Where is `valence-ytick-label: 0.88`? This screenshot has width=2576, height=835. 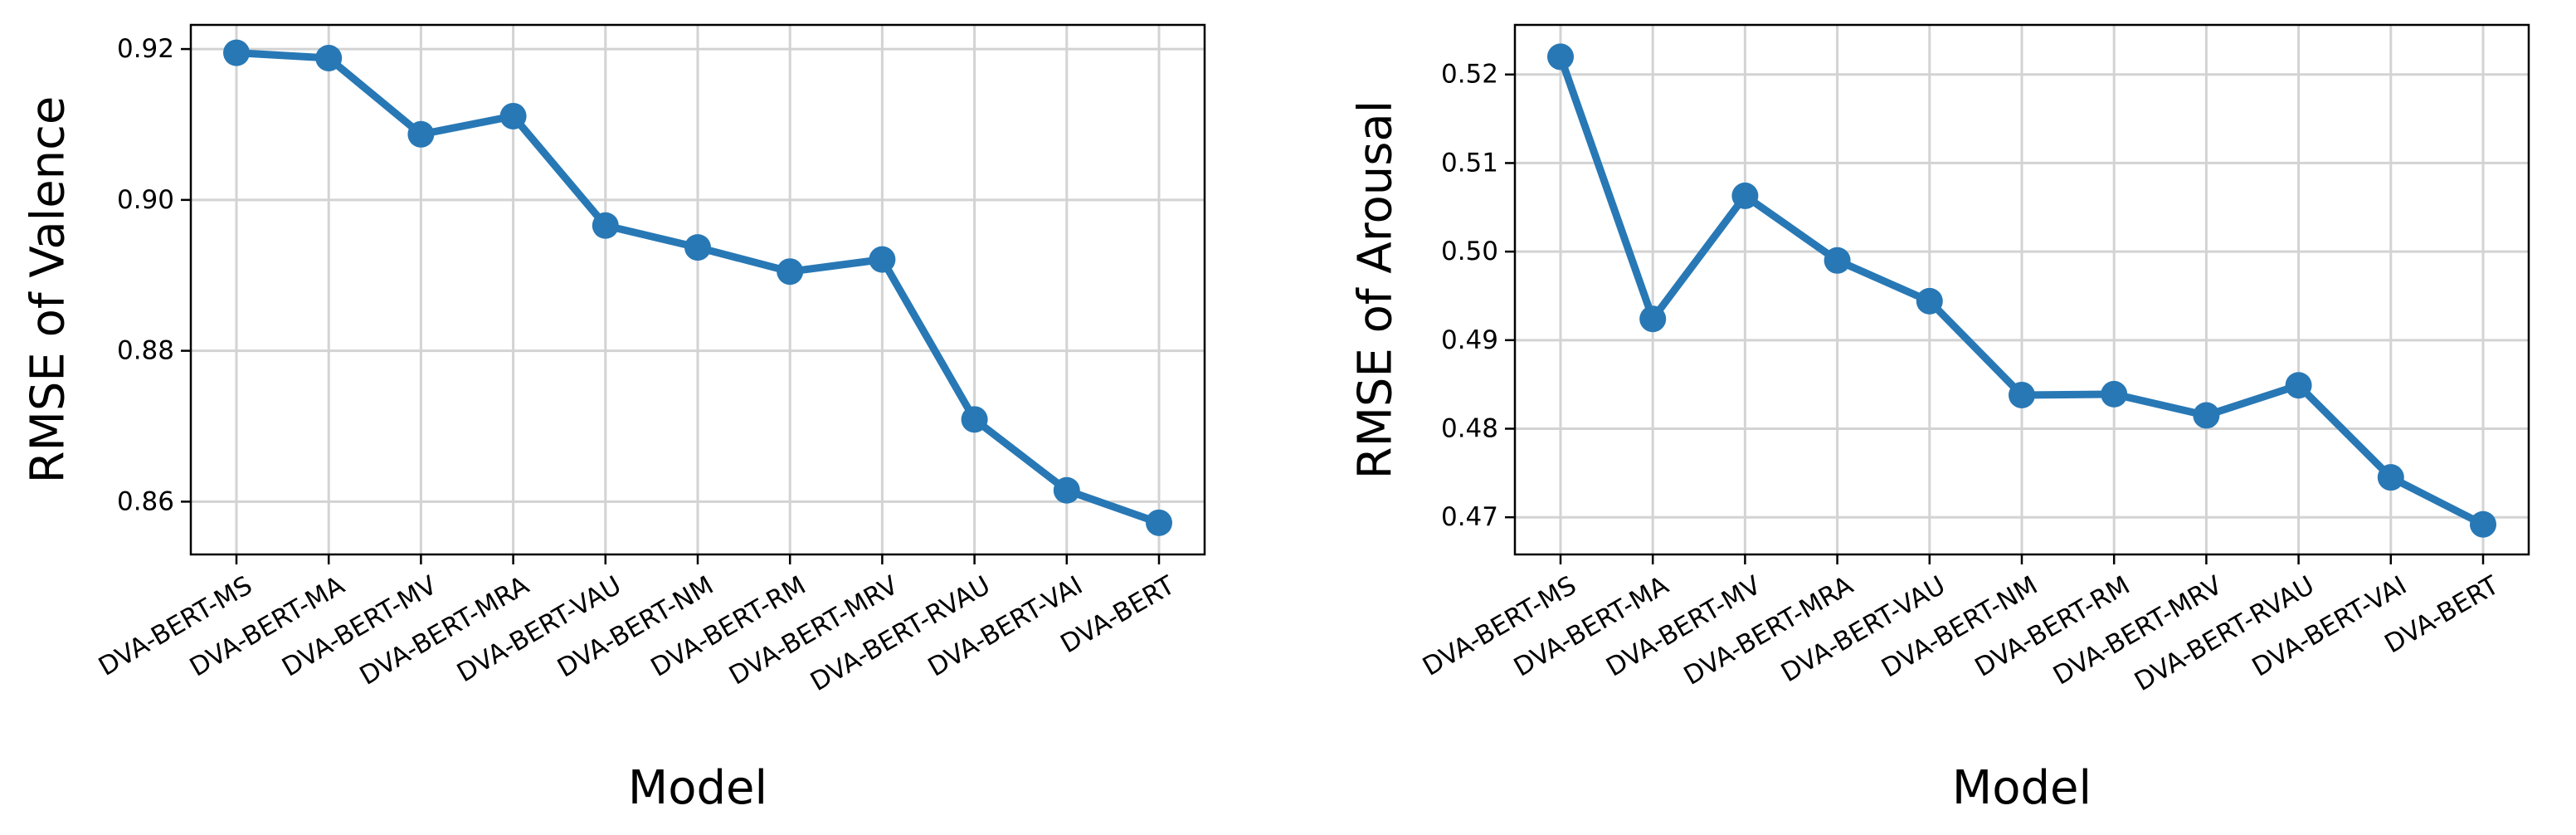
valence-ytick-label: 0.88 is located at coordinates (145, 351).